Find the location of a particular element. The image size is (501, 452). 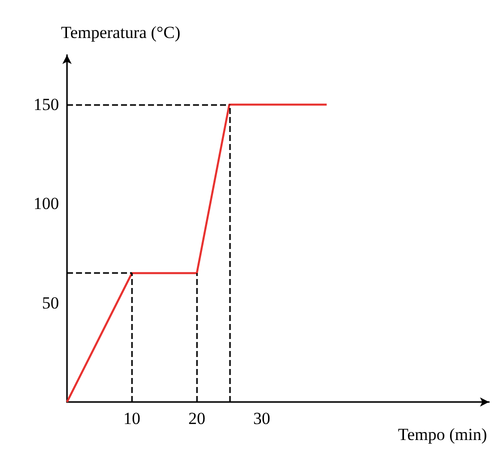

x-axis-title: Tempo (min) is located at coordinates (442, 434).